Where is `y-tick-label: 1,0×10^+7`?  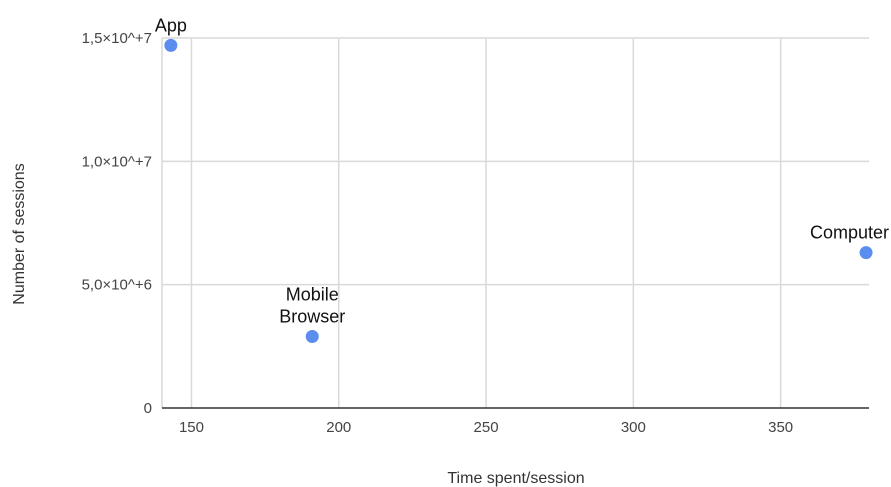 y-tick-label: 1,0×10^+7 is located at coordinates (117, 161).